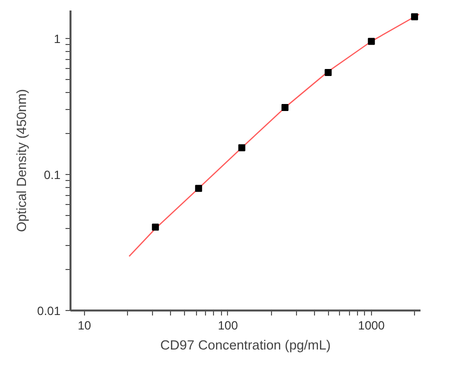 The image size is (450, 370). I want to click on y-tick-label: 0.01, so click(49, 311).